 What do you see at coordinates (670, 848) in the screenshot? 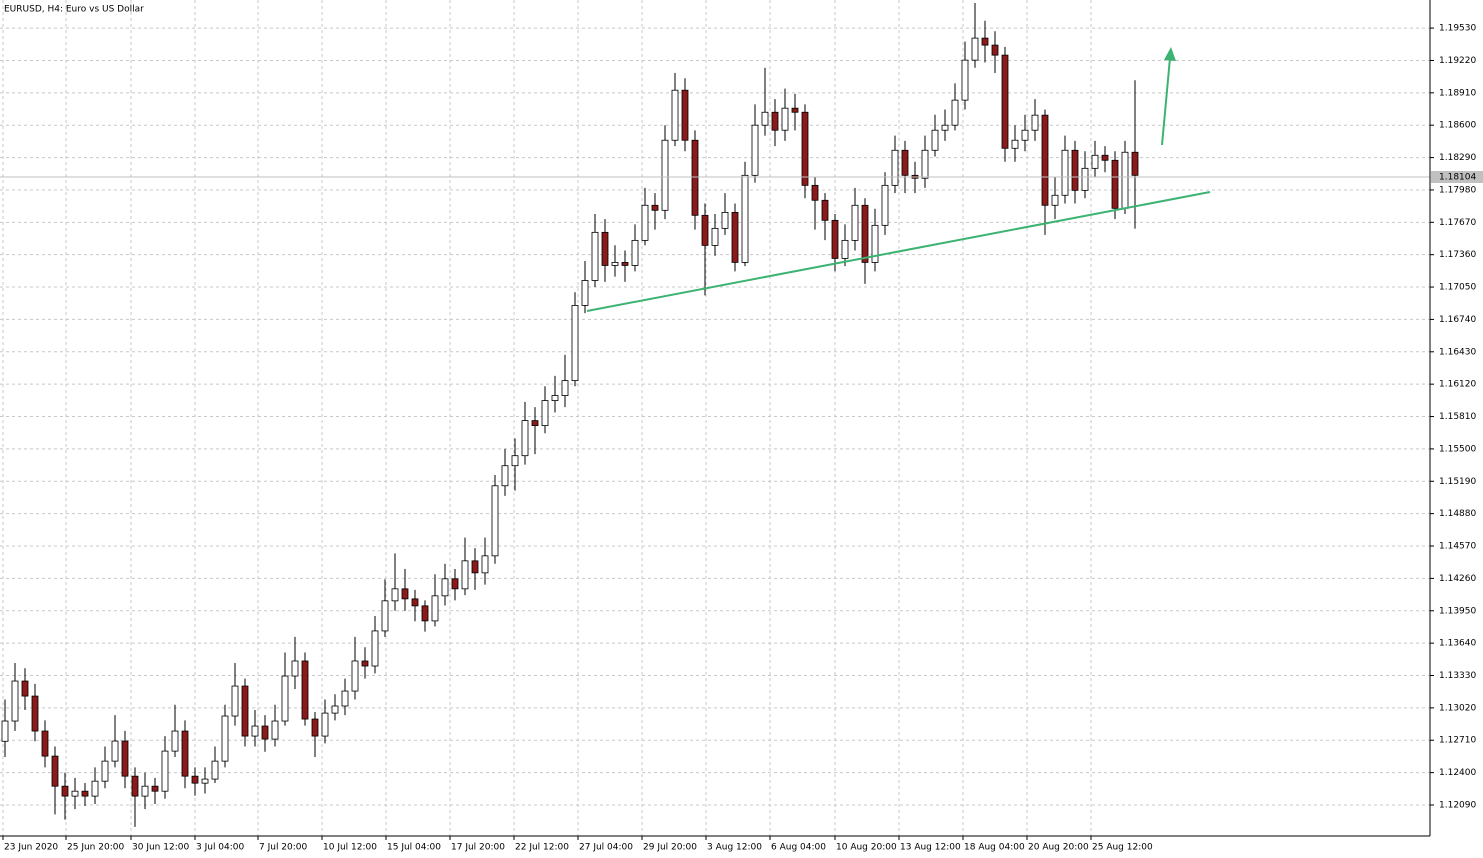
I see `x-tick-label: 29 Jul 20:00` at bounding box center [670, 848].